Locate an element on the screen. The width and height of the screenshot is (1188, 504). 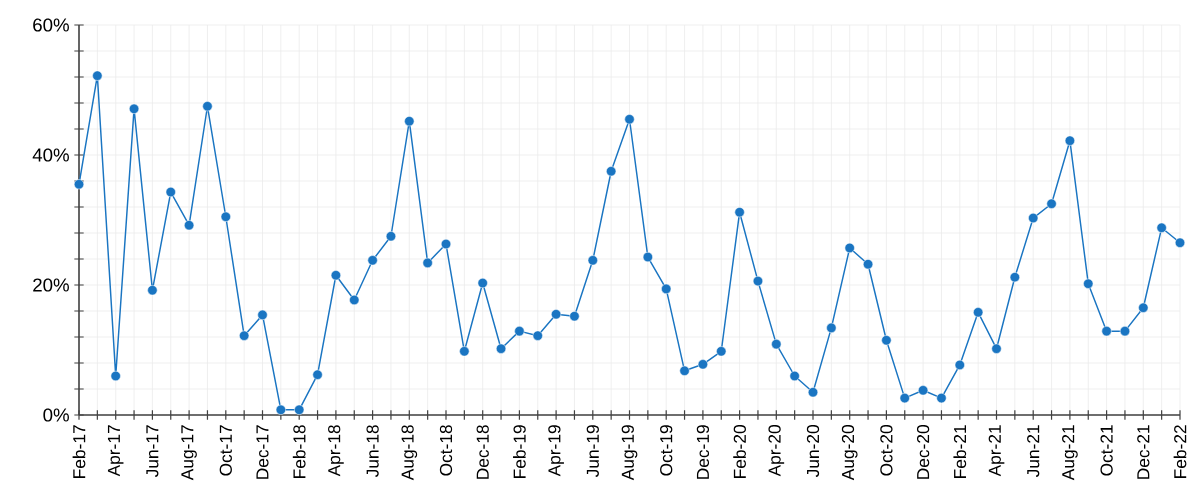
x-tick-label: Feb-18 is located at coordinates (299, 451).